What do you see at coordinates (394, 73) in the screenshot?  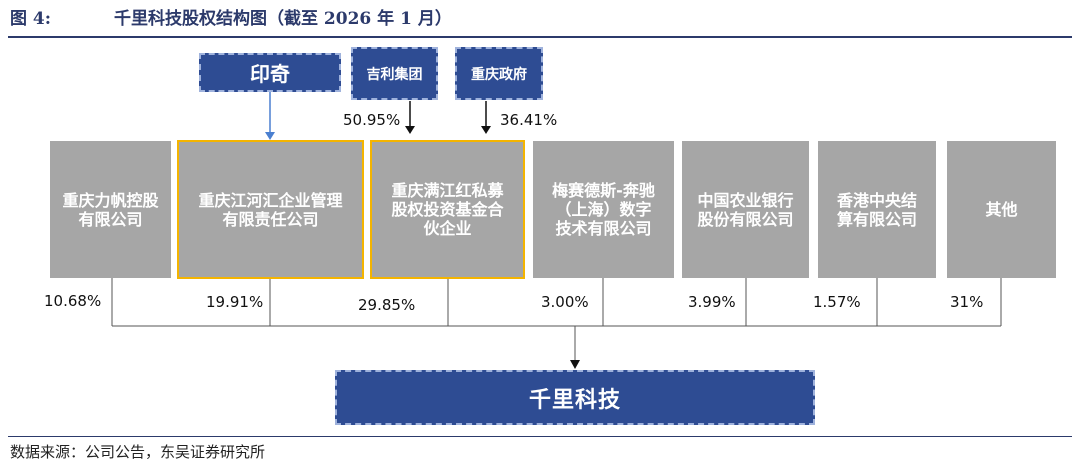 I see `entity-geely-group: 吉利集团` at bounding box center [394, 73].